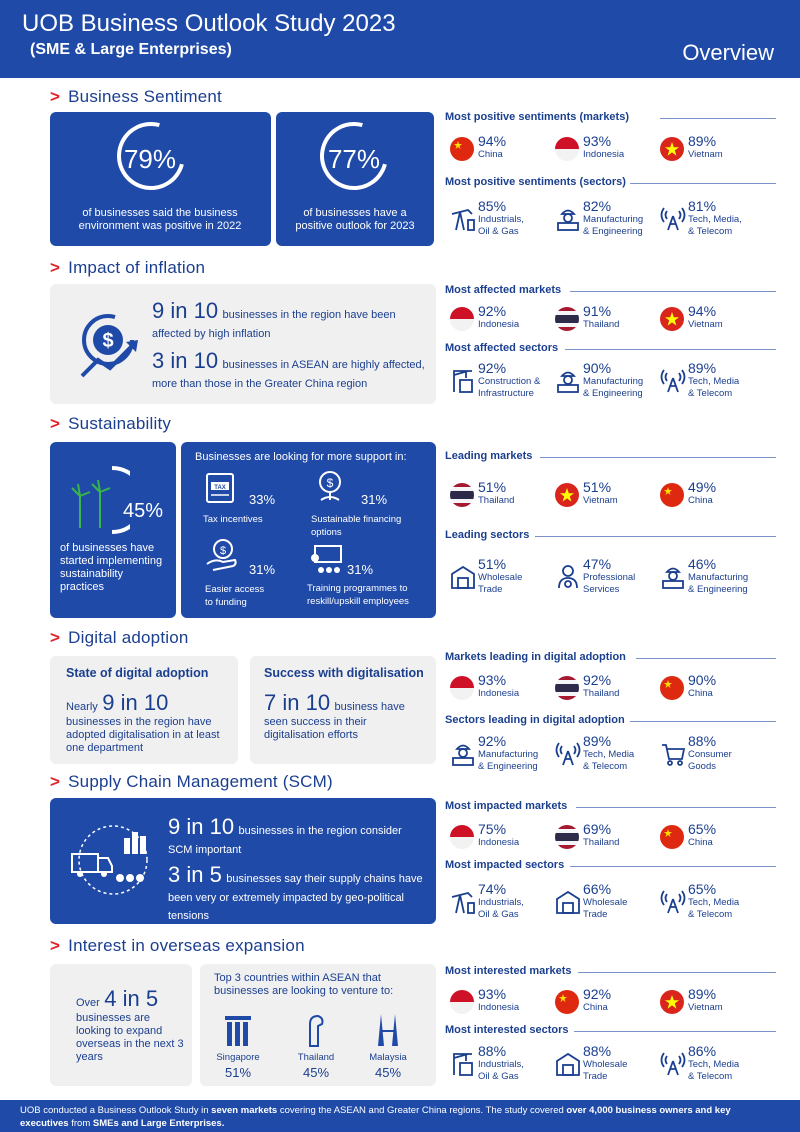  I want to click on plant-coin-icon: $, so click(330, 486).